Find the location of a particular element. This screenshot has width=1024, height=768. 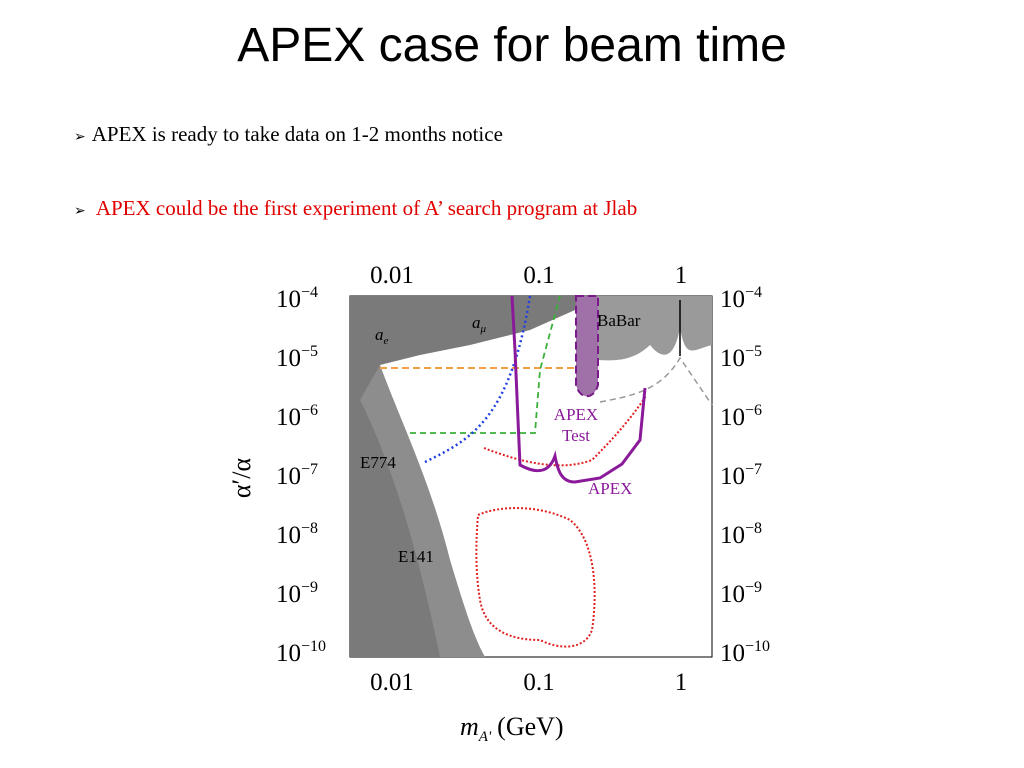

y-tick-label-right: 10⁻⁷ is located at coordinates (741, 475).